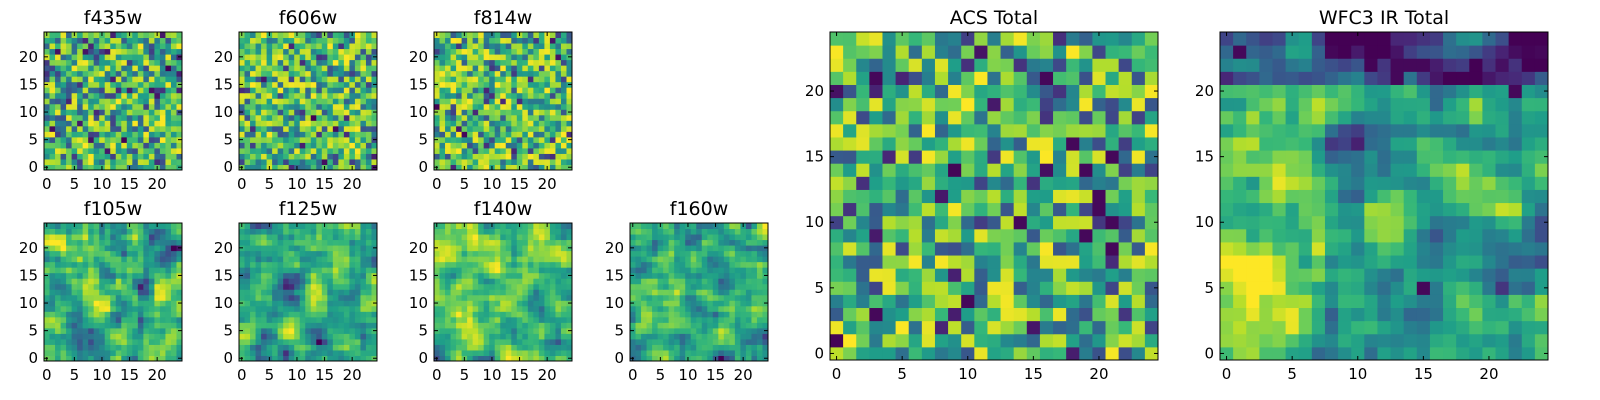 The image size is (1600, 400). Describe the element at coordinates (699, 292) in the screenshot. I see `heatmap-cells` at that location.